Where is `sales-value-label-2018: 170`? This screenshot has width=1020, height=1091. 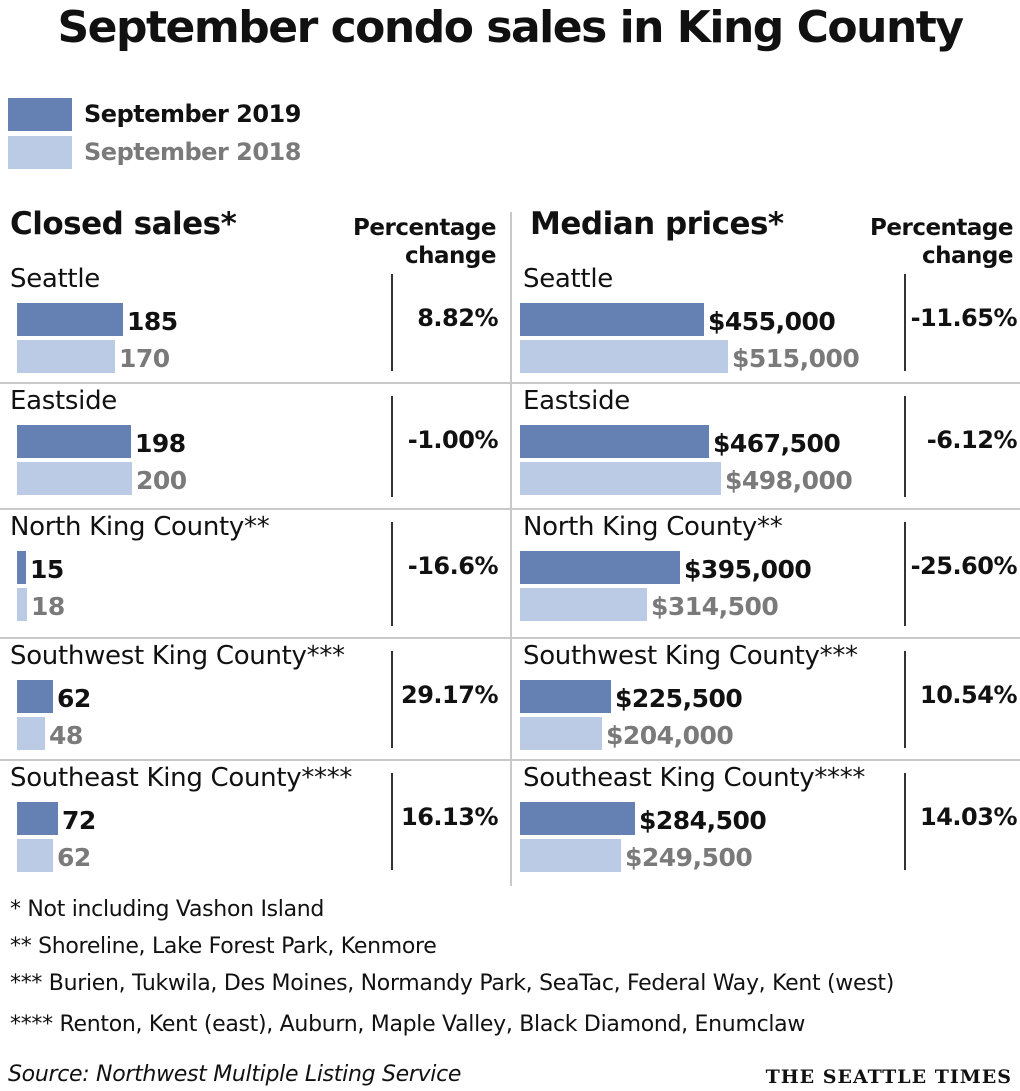 sales-value-label-2018: 170 is located at coordinates (144, 358).